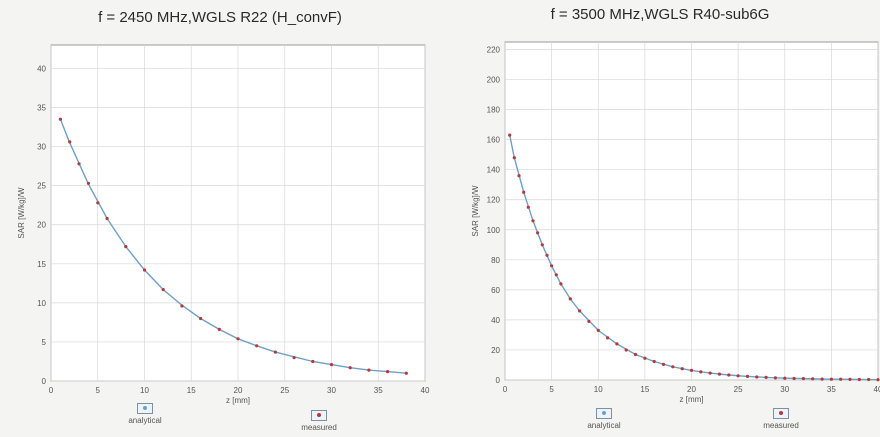  Describe the element at coordinates (378, 390) in the screenshot. I see `x-tick-label: 35` at that location.